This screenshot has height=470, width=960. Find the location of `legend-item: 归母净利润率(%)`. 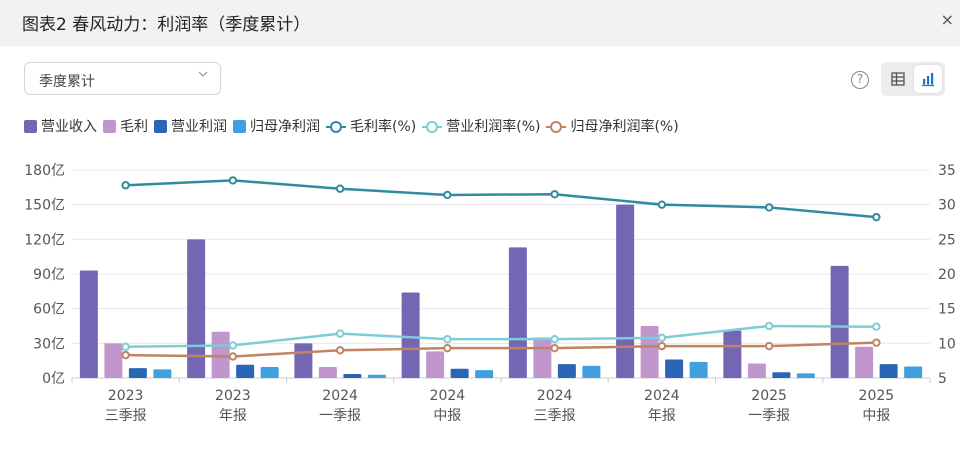

legend-item: 归母净利润率(%) is located at coordinates (612, 126).